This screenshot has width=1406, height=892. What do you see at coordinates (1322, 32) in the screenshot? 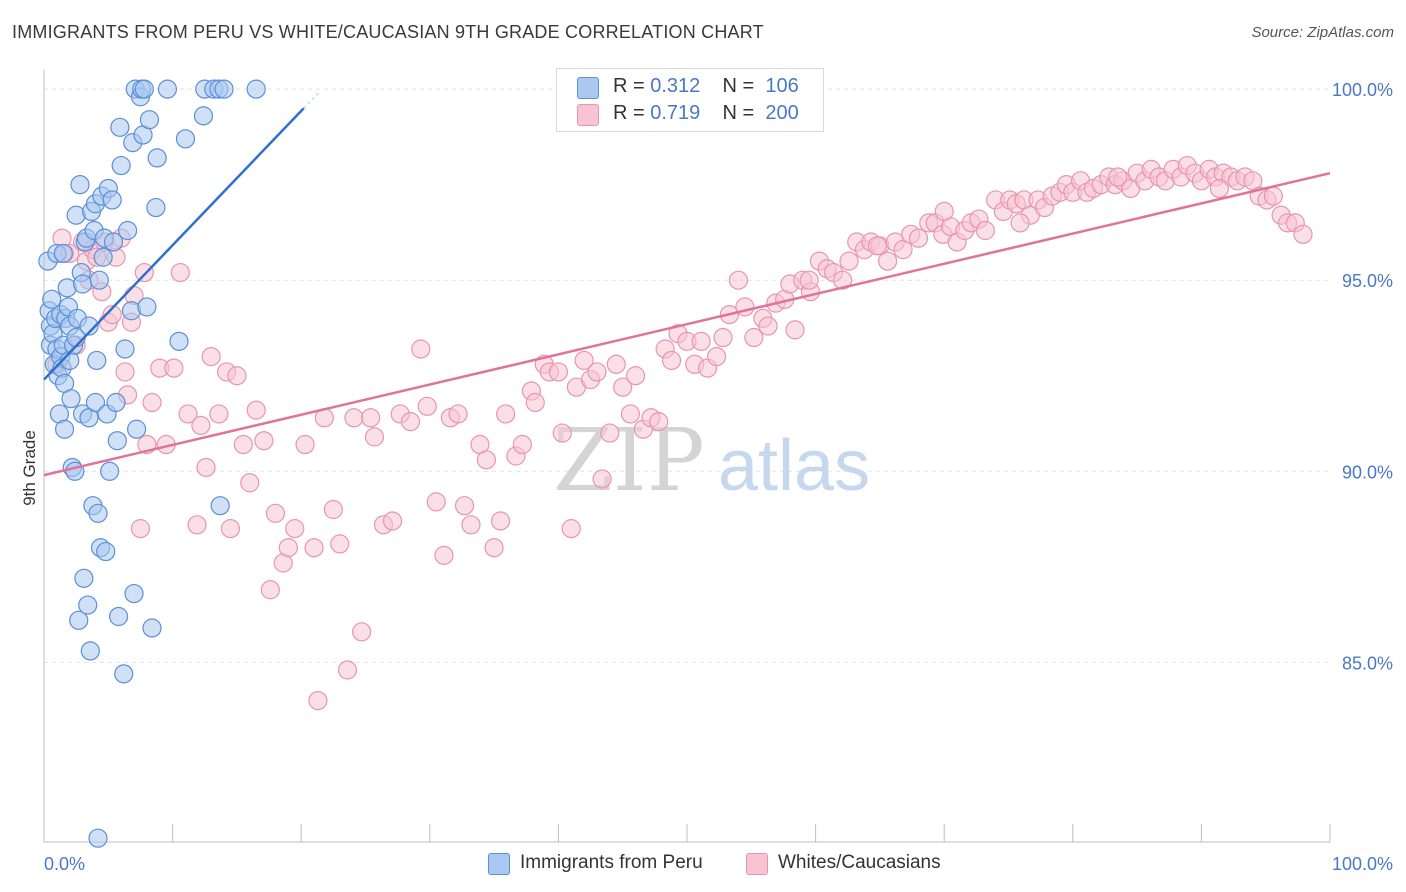
I see `source-label: Source: ZipAtlas.com` at bounding box center [1322, 32].